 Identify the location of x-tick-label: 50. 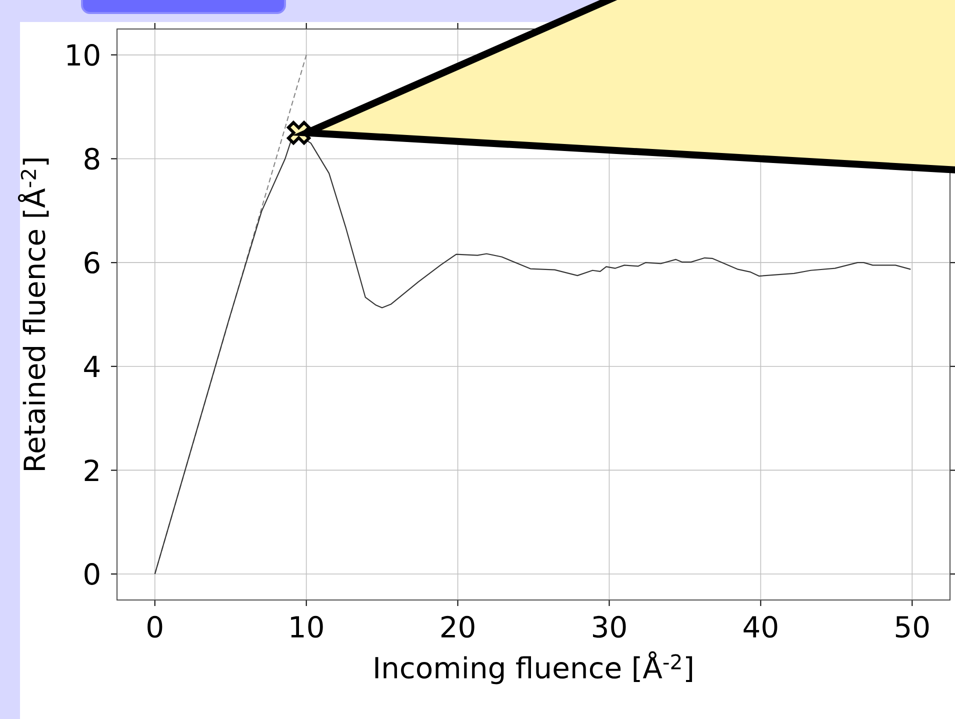
(912, 627).